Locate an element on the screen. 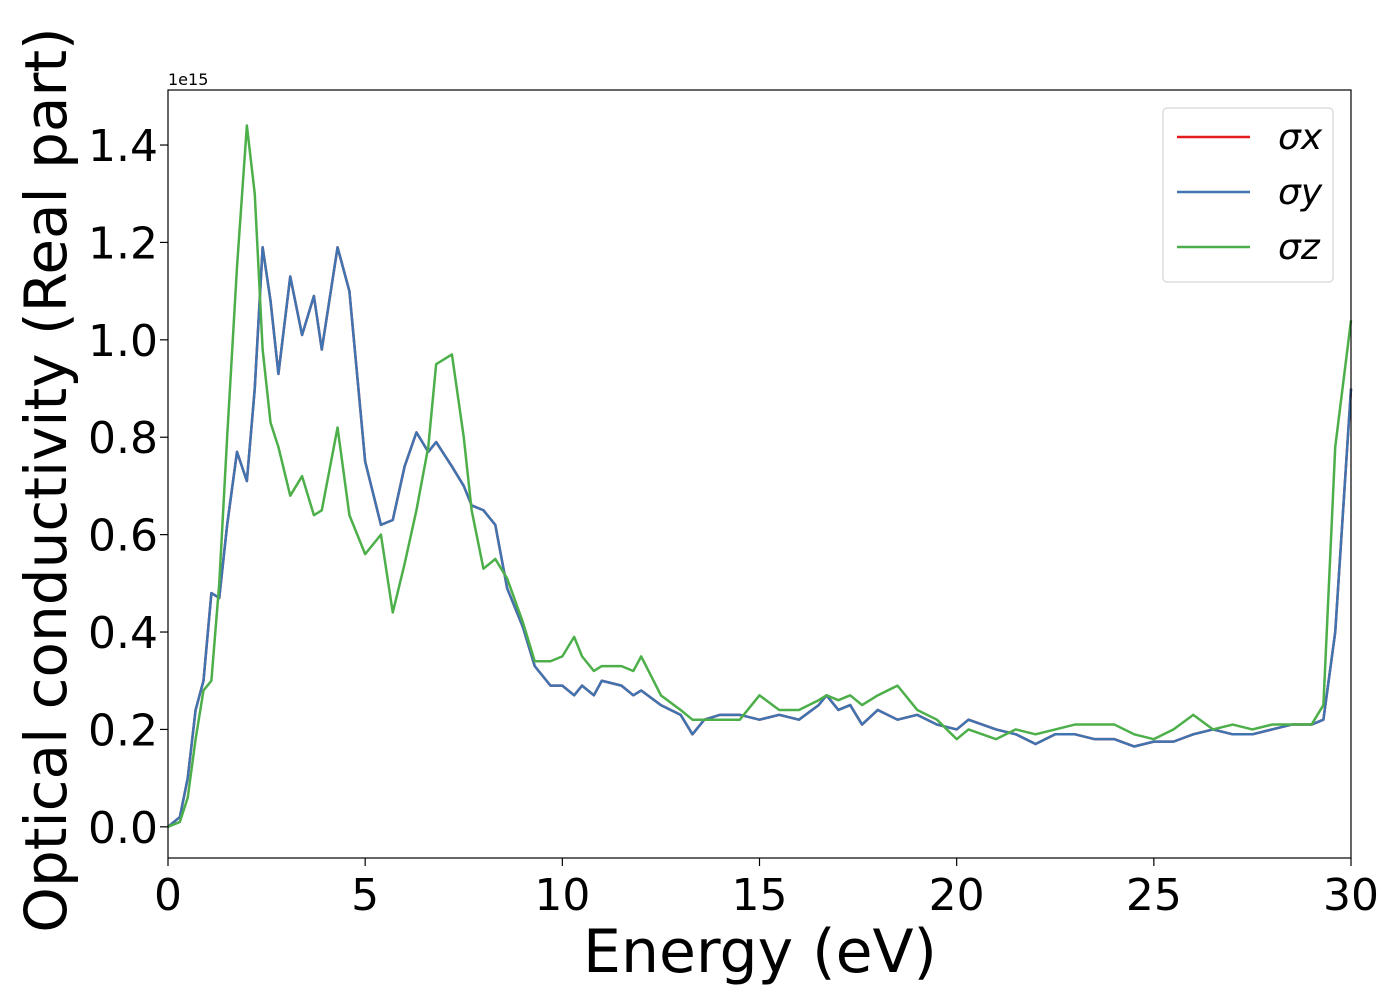 This screenshot has width=1400, height=1004. legend-label: σx is located at coordinates (1300, 137).